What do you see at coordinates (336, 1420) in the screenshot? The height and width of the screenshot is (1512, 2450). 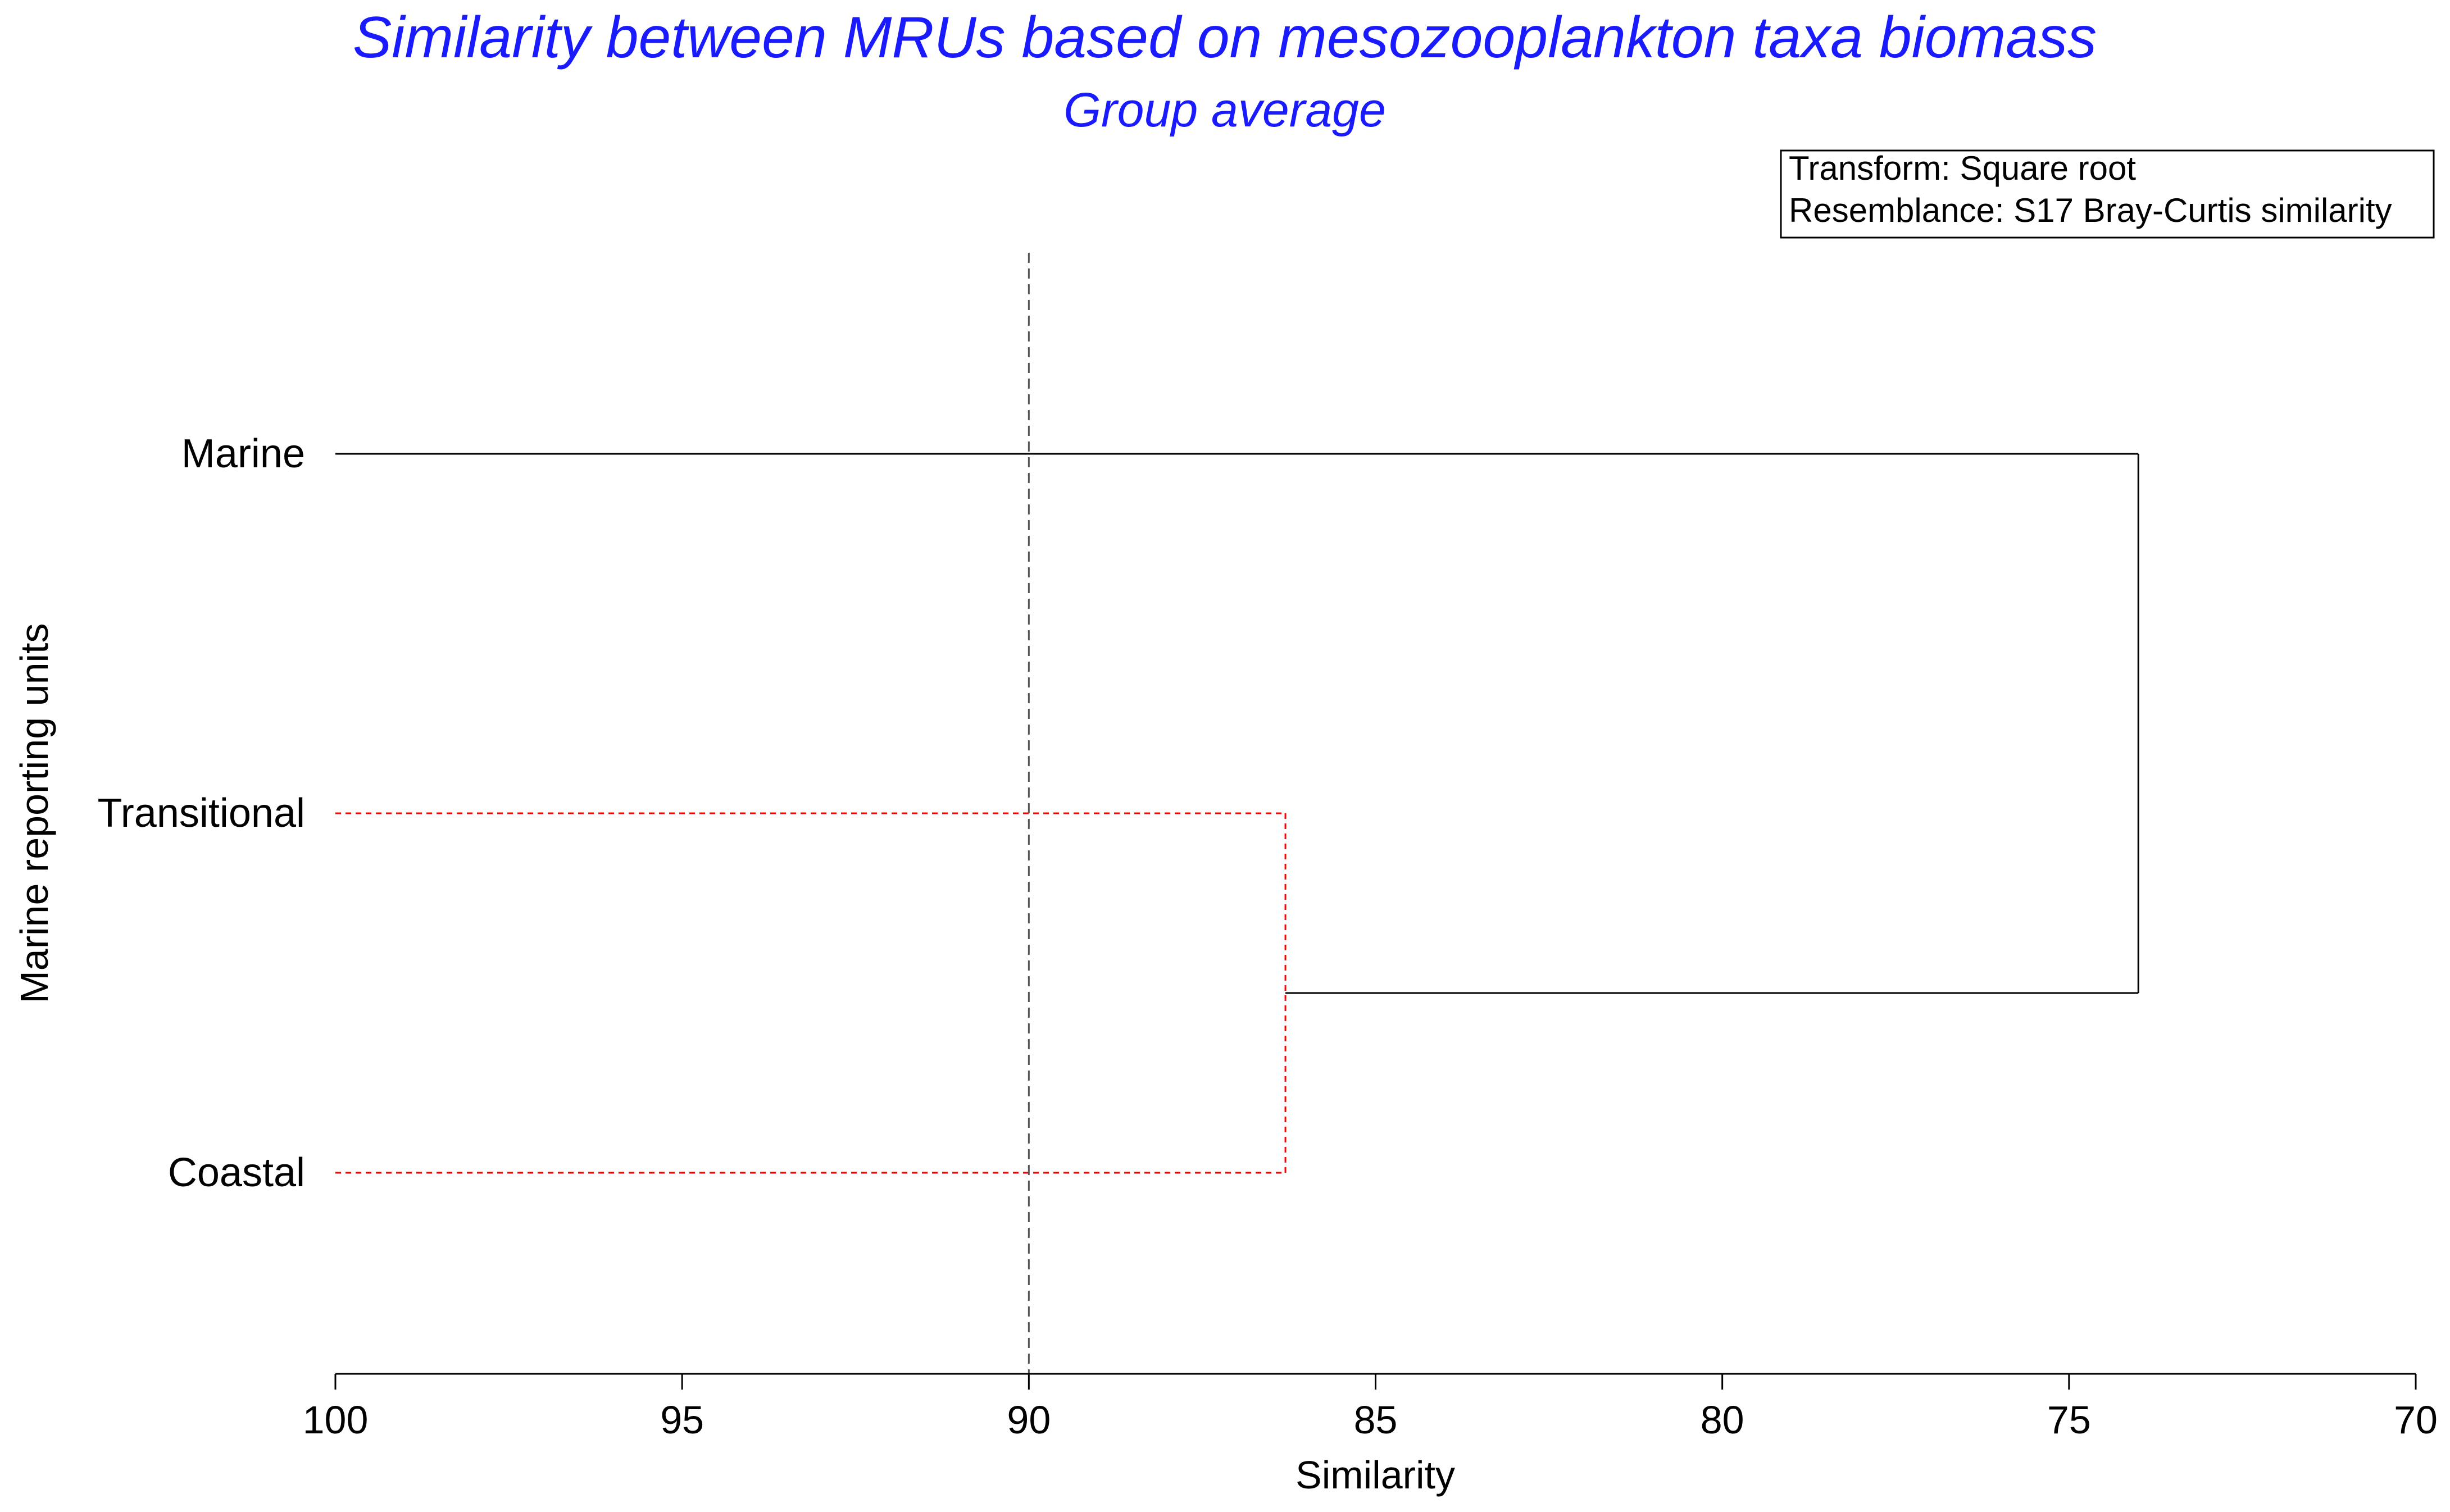 I see `x-tick-label-100: 100` at bounding box center [336, 1420].